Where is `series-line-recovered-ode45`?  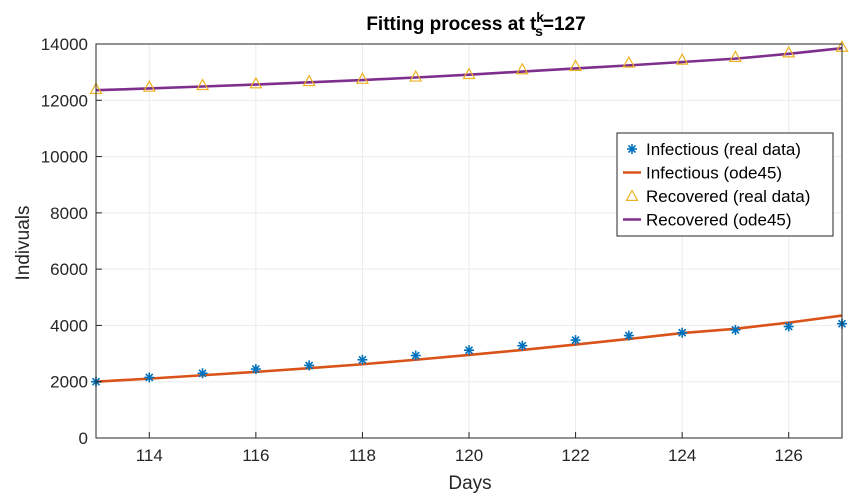 series-line-recovered-ode45 is located at coordinates (469, 69).